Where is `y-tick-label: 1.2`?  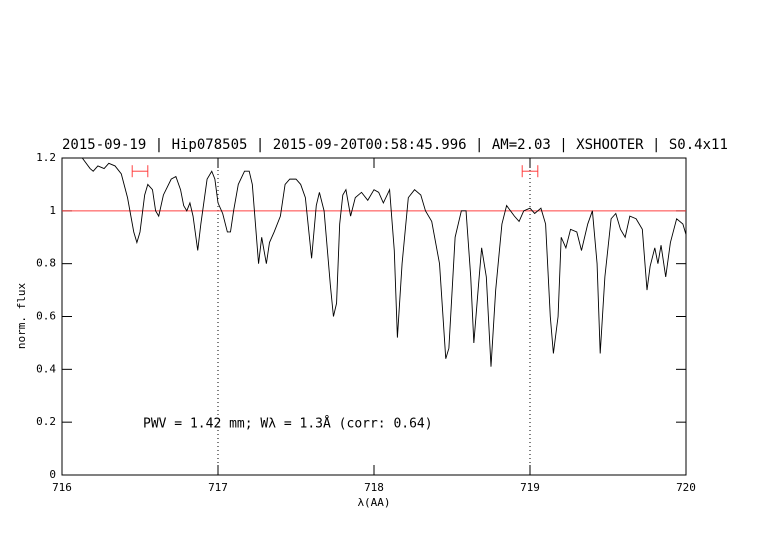 y-tick-label: 1.2 is located at coordinates (46, 157).